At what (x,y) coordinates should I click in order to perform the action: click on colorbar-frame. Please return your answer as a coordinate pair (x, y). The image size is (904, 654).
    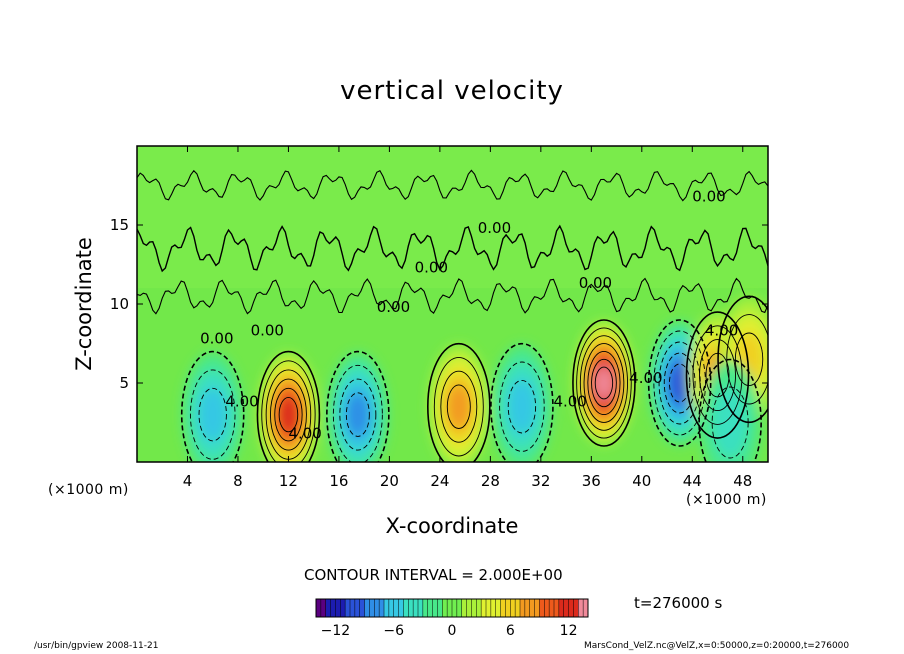
    Looking at the image, I should click on (452, 608).